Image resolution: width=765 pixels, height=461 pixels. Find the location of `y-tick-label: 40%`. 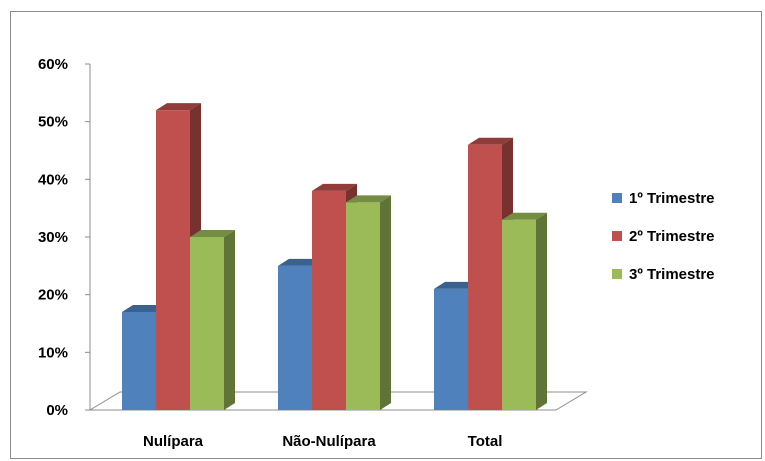

y-tick-label: 40% is located at coordinates (53, 179).